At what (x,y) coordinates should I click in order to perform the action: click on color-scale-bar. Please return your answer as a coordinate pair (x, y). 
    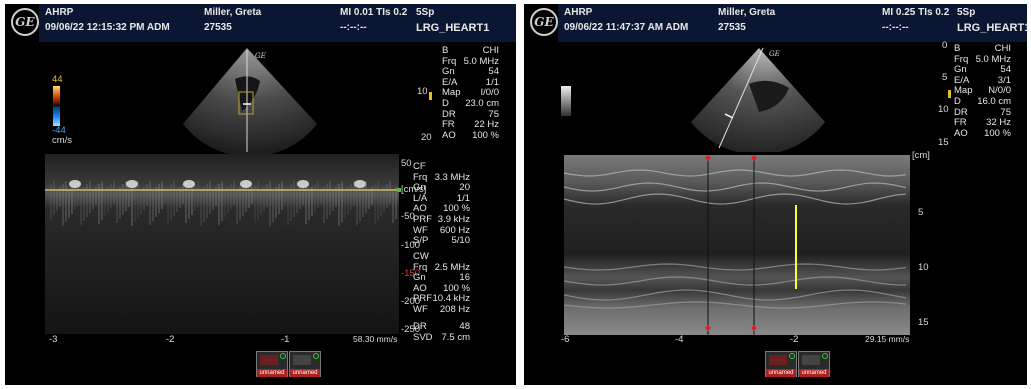
    Looking at the image, I should click on (56, 106).